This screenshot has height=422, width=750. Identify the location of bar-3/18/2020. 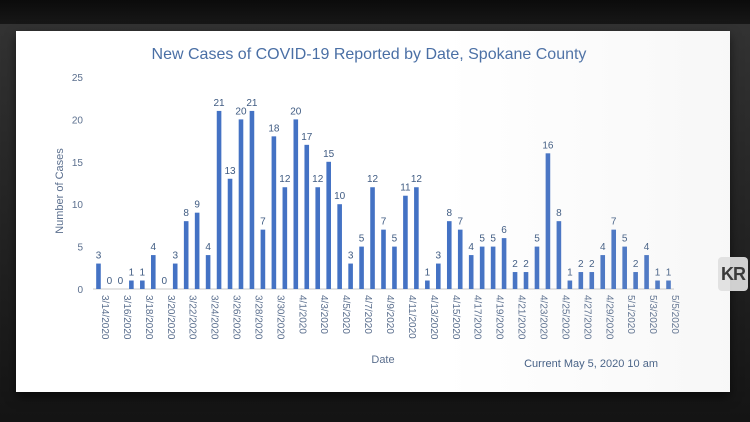
(142, 284).